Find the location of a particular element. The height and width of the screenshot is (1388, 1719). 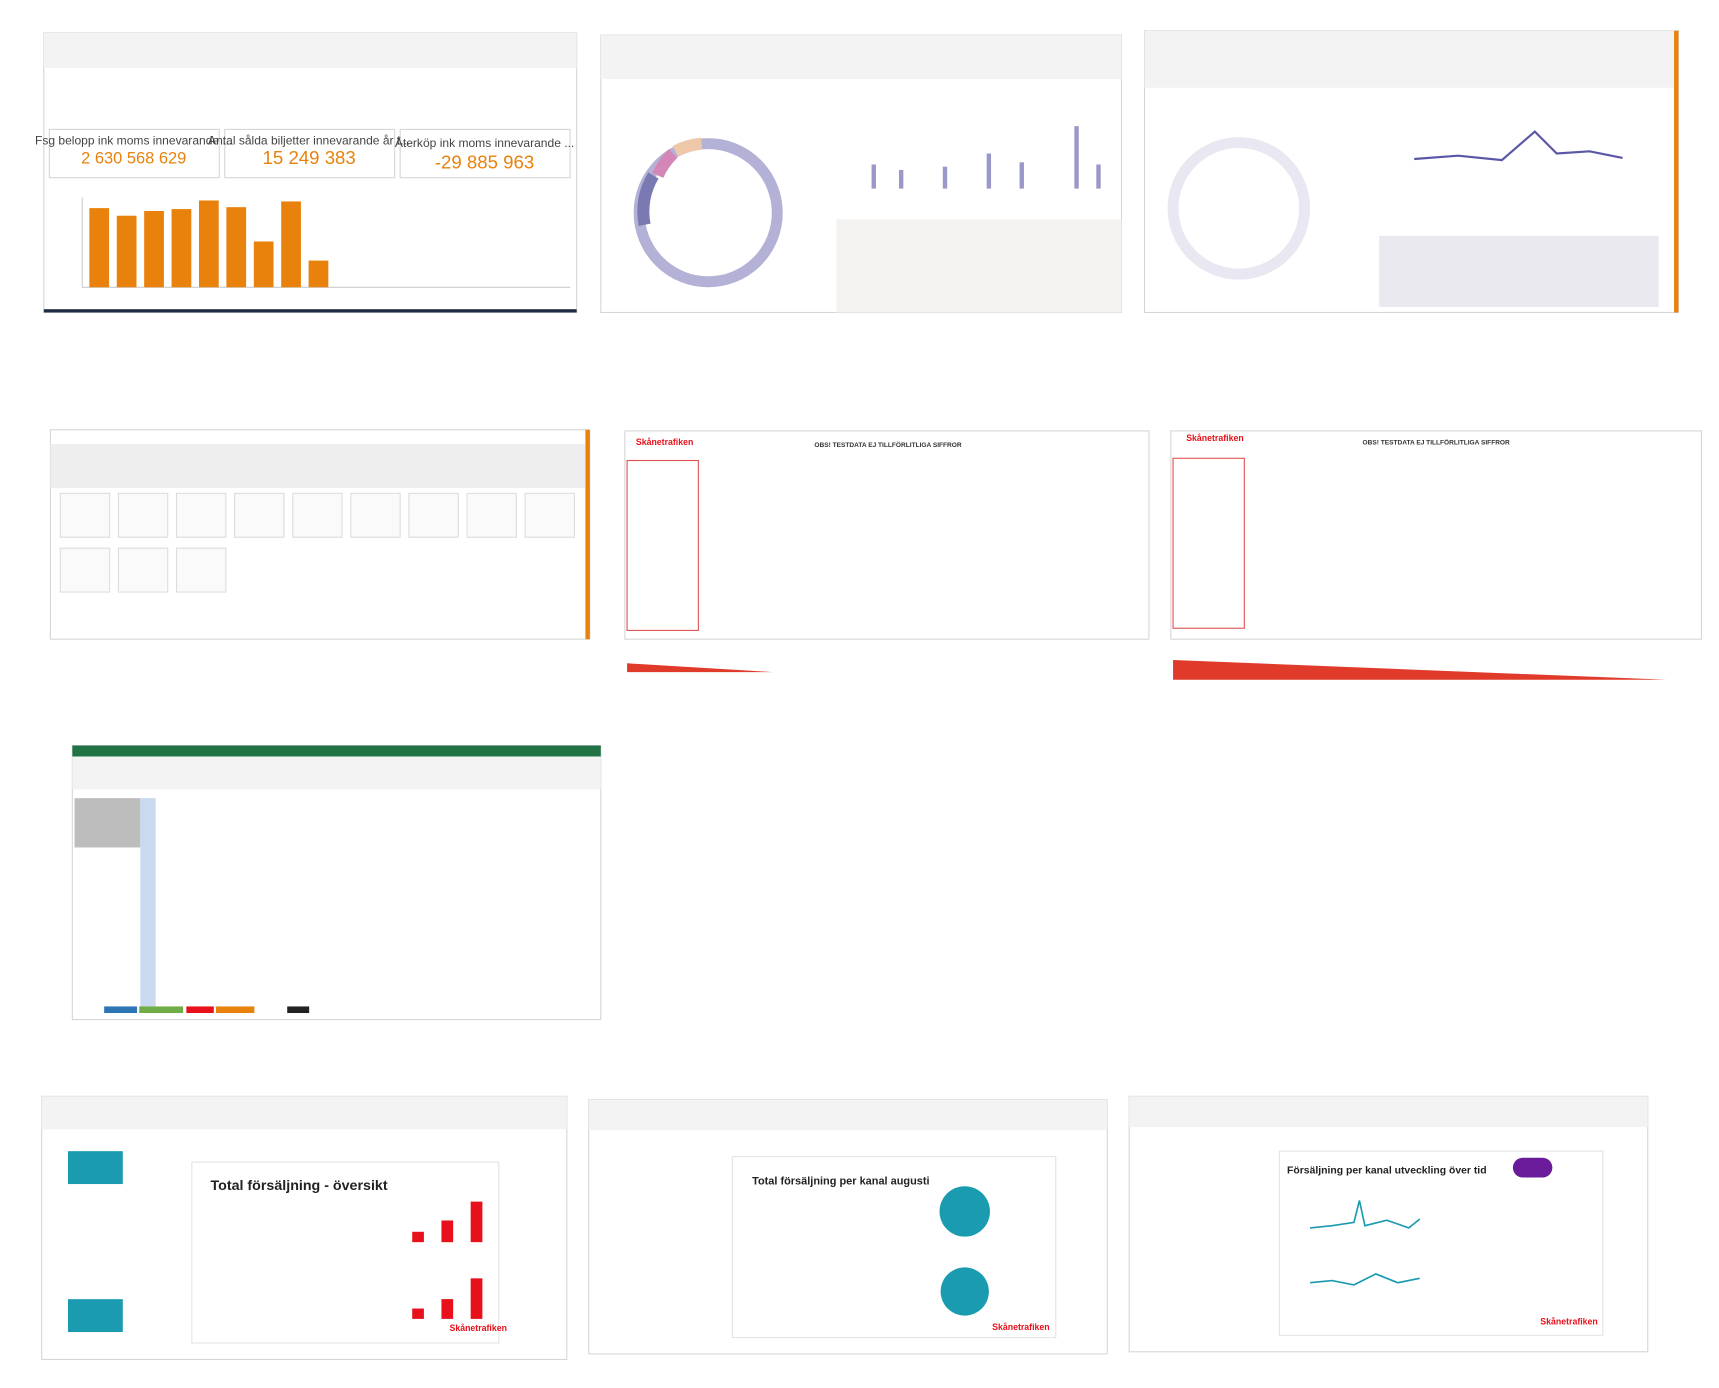

empty-panel is located at coordinates (979, 266).